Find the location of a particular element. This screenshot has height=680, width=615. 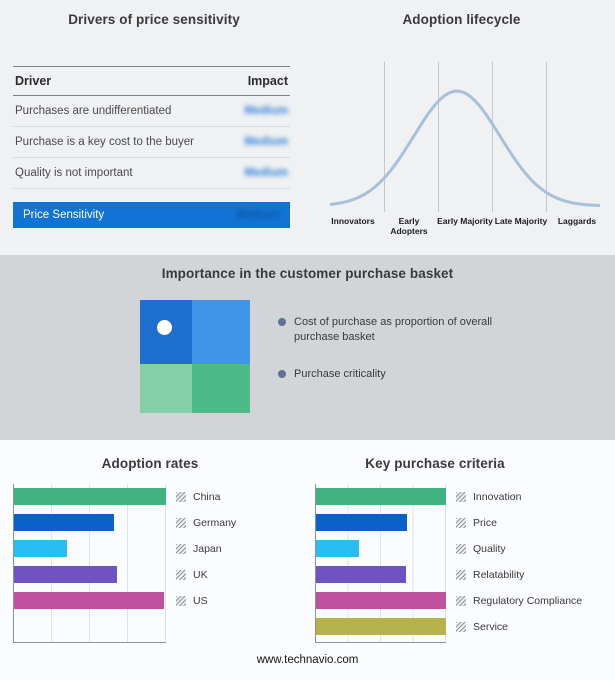

quadrant-top-left is located at coordinates (166, 332).